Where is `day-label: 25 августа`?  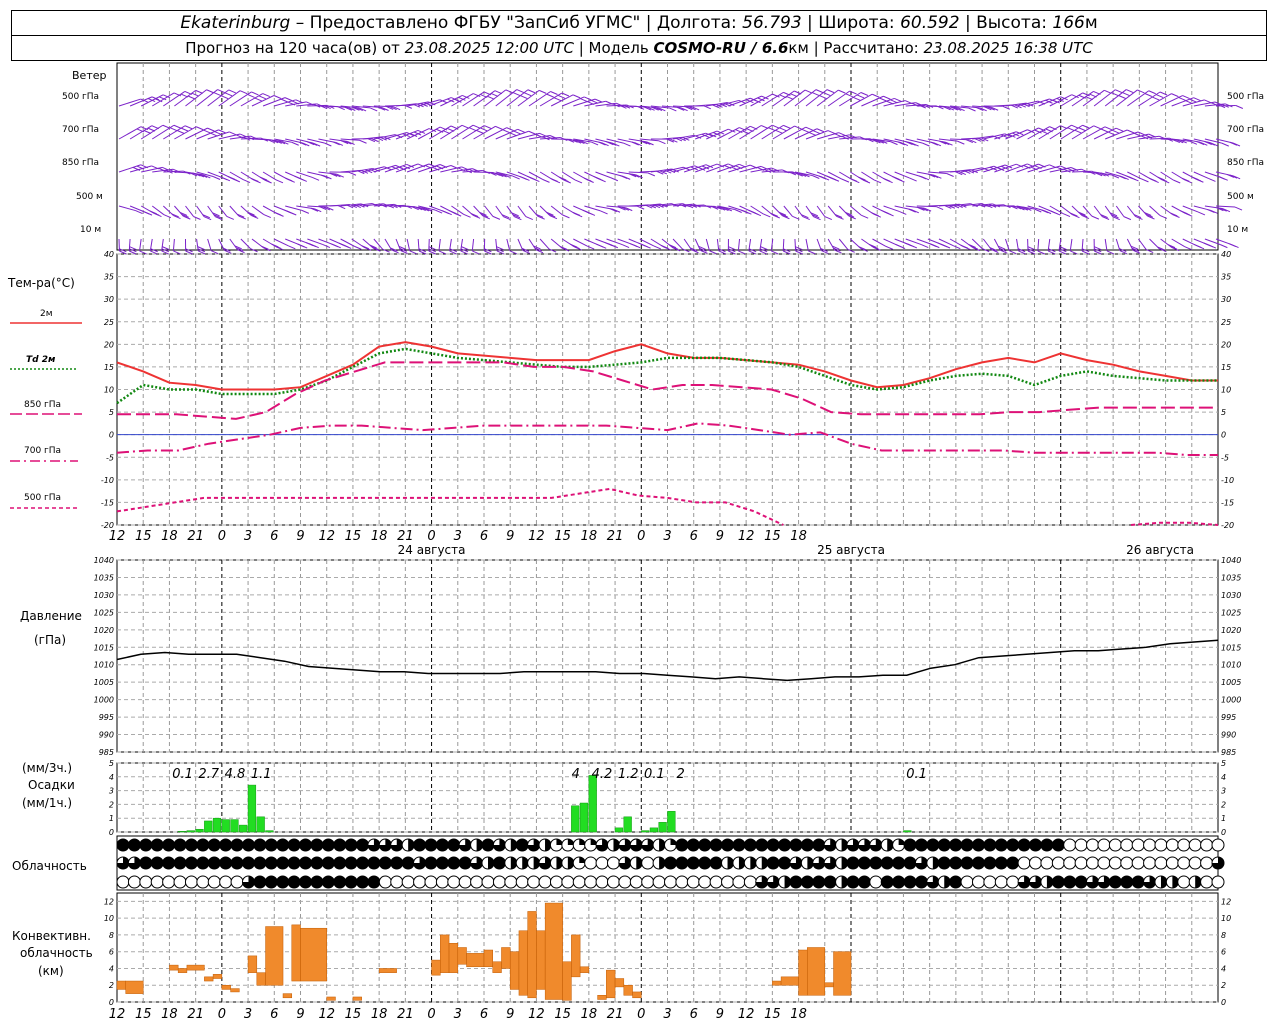
day-label: 25 августа is located at coordinates (851, 550).